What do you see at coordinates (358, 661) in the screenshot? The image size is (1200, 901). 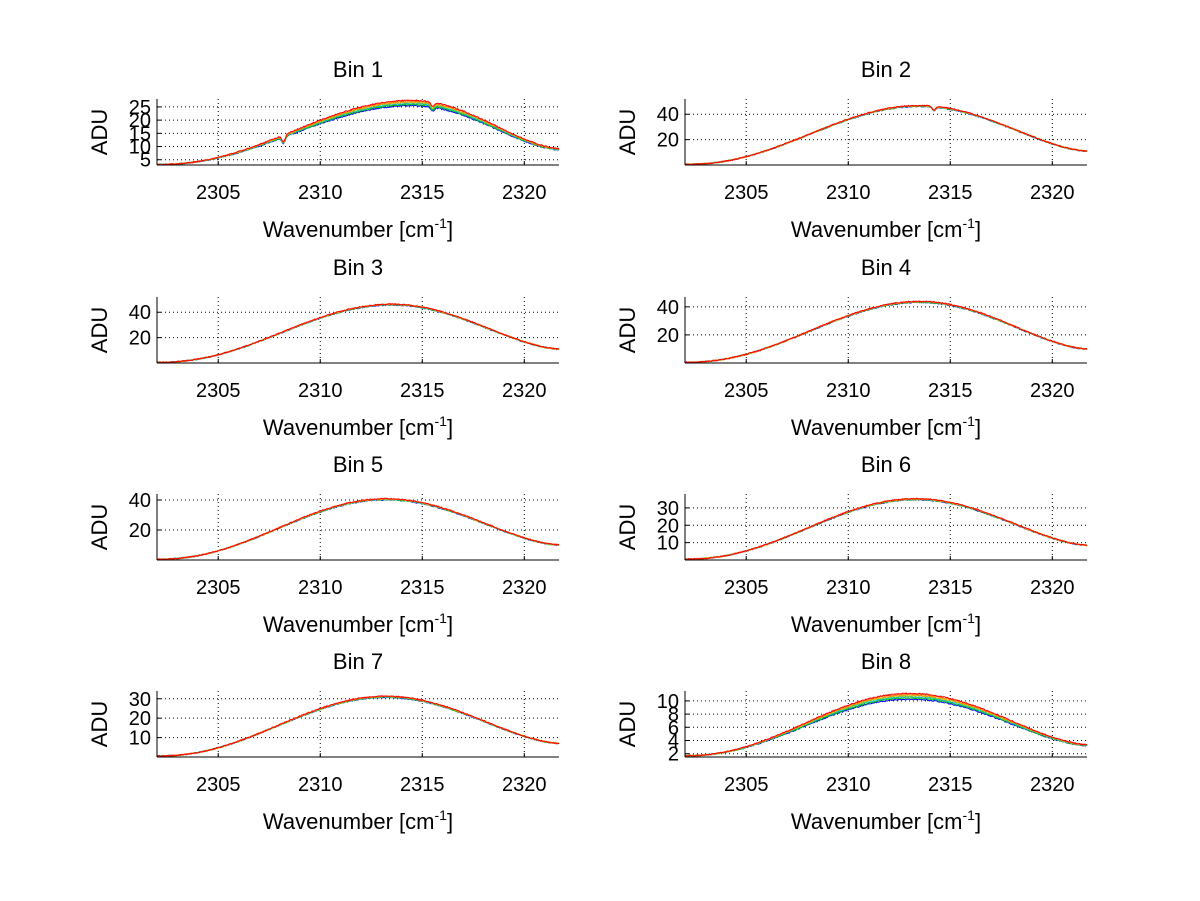 I see `subplot-title: Bin 7` at bounding box center [358, 661].